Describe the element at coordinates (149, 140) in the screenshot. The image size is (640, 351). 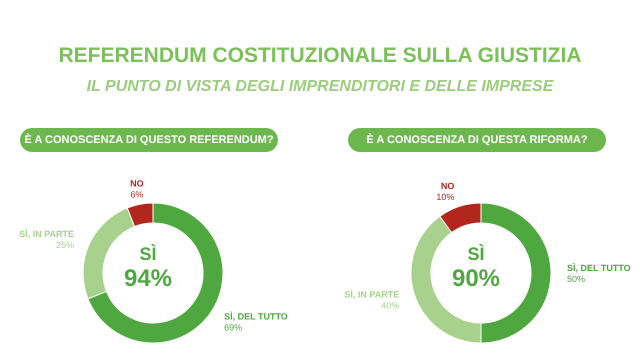
I see `text: È A CONOSCENZA DI QUESTO REFERENDUM?` at that location.